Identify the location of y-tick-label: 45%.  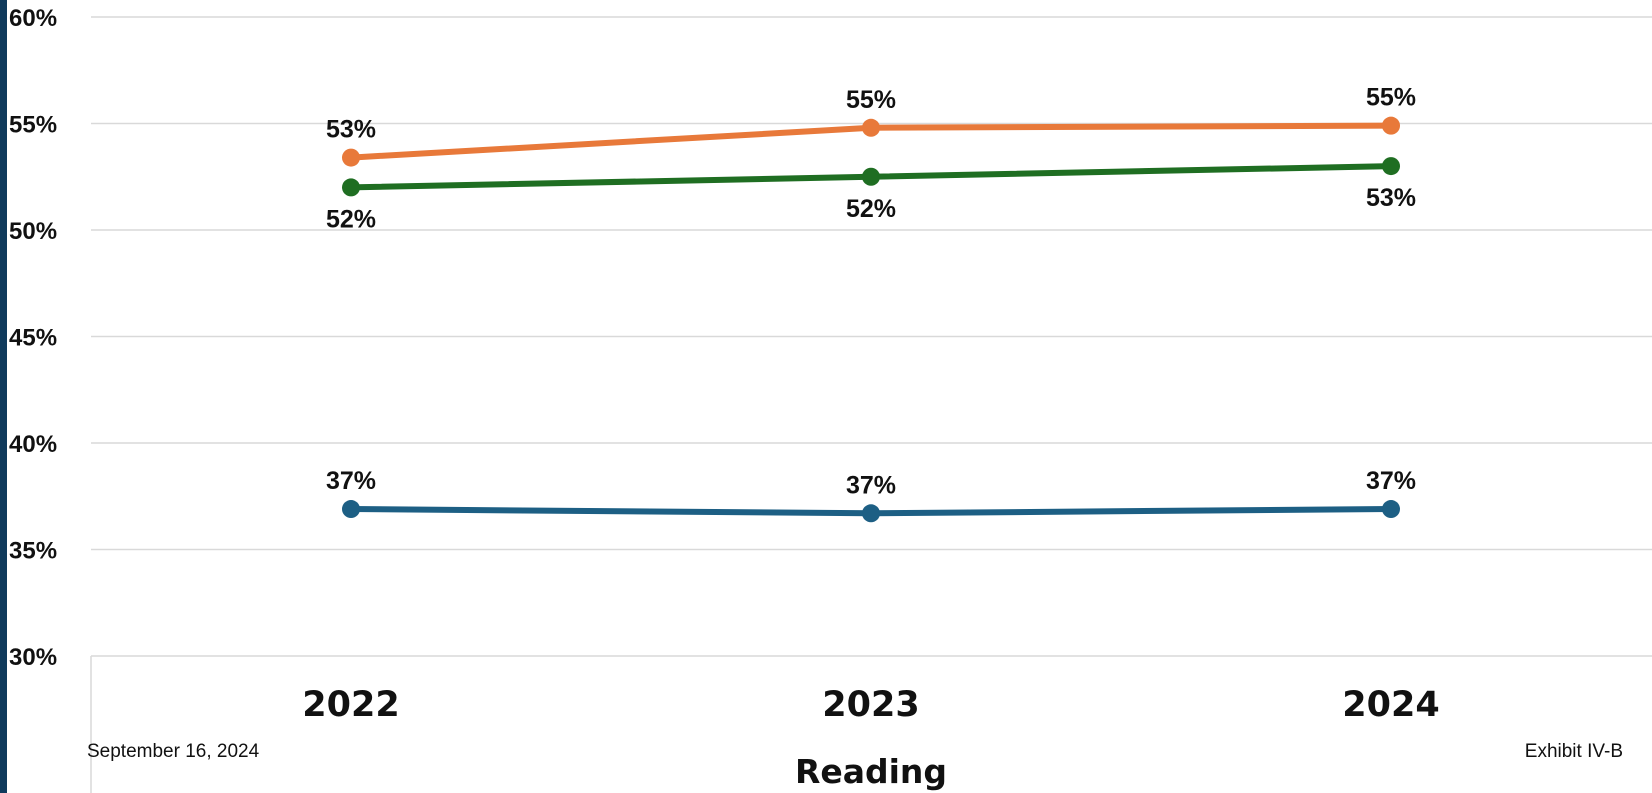
(33, 338).